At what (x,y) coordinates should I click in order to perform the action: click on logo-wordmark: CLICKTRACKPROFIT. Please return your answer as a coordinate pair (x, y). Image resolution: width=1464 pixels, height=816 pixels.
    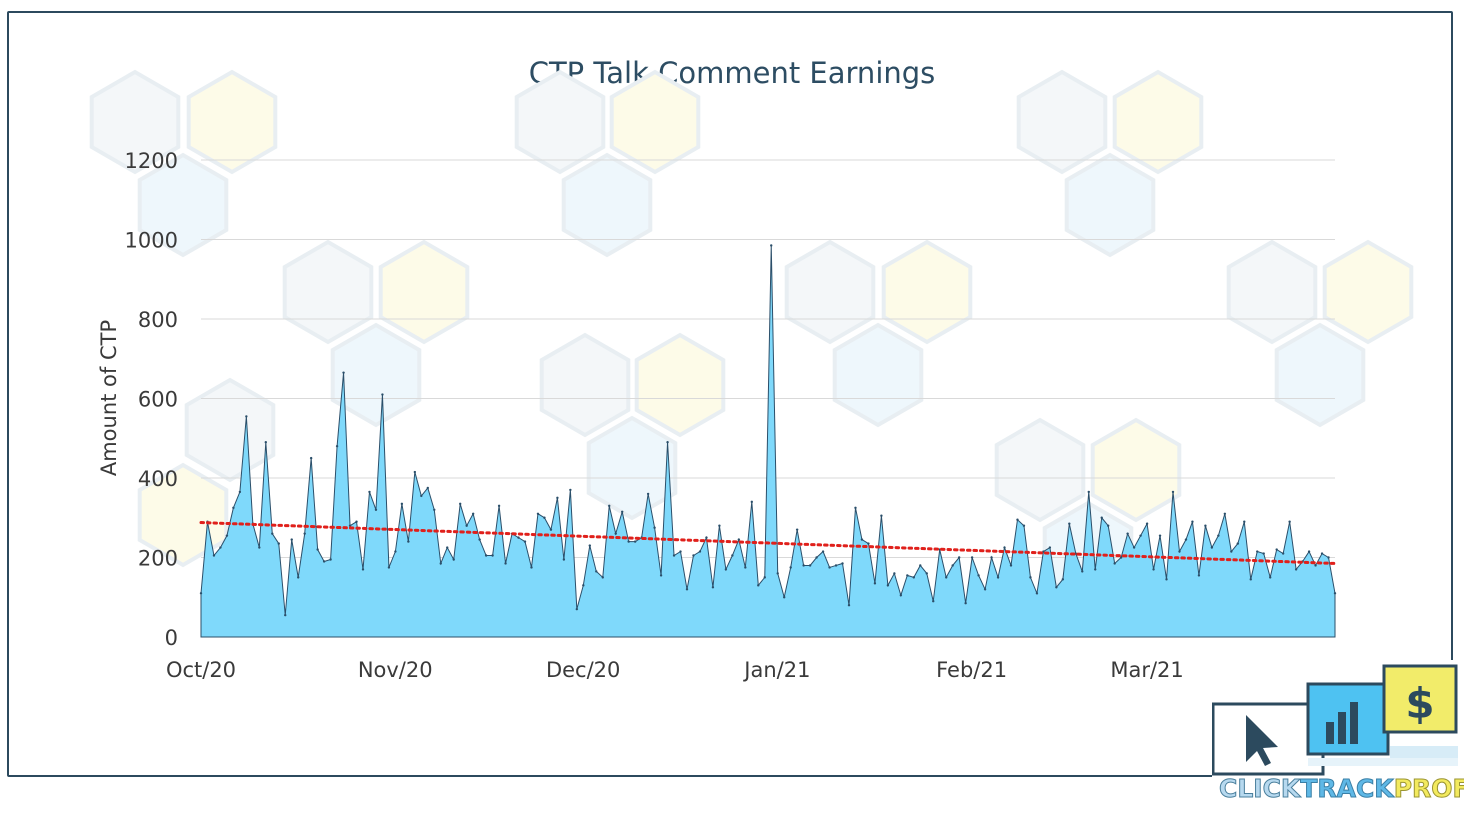
    Looking at the image, I should click on (1341, 789).